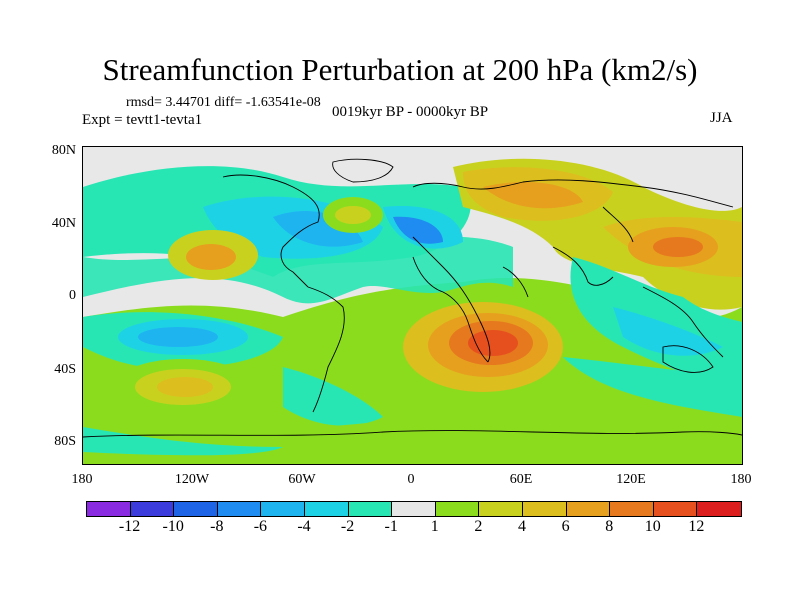  What do you see at coordinates (609, 526) in the screenshot?
I see `colorbar-label: 8` at bounding box center [609, 526].